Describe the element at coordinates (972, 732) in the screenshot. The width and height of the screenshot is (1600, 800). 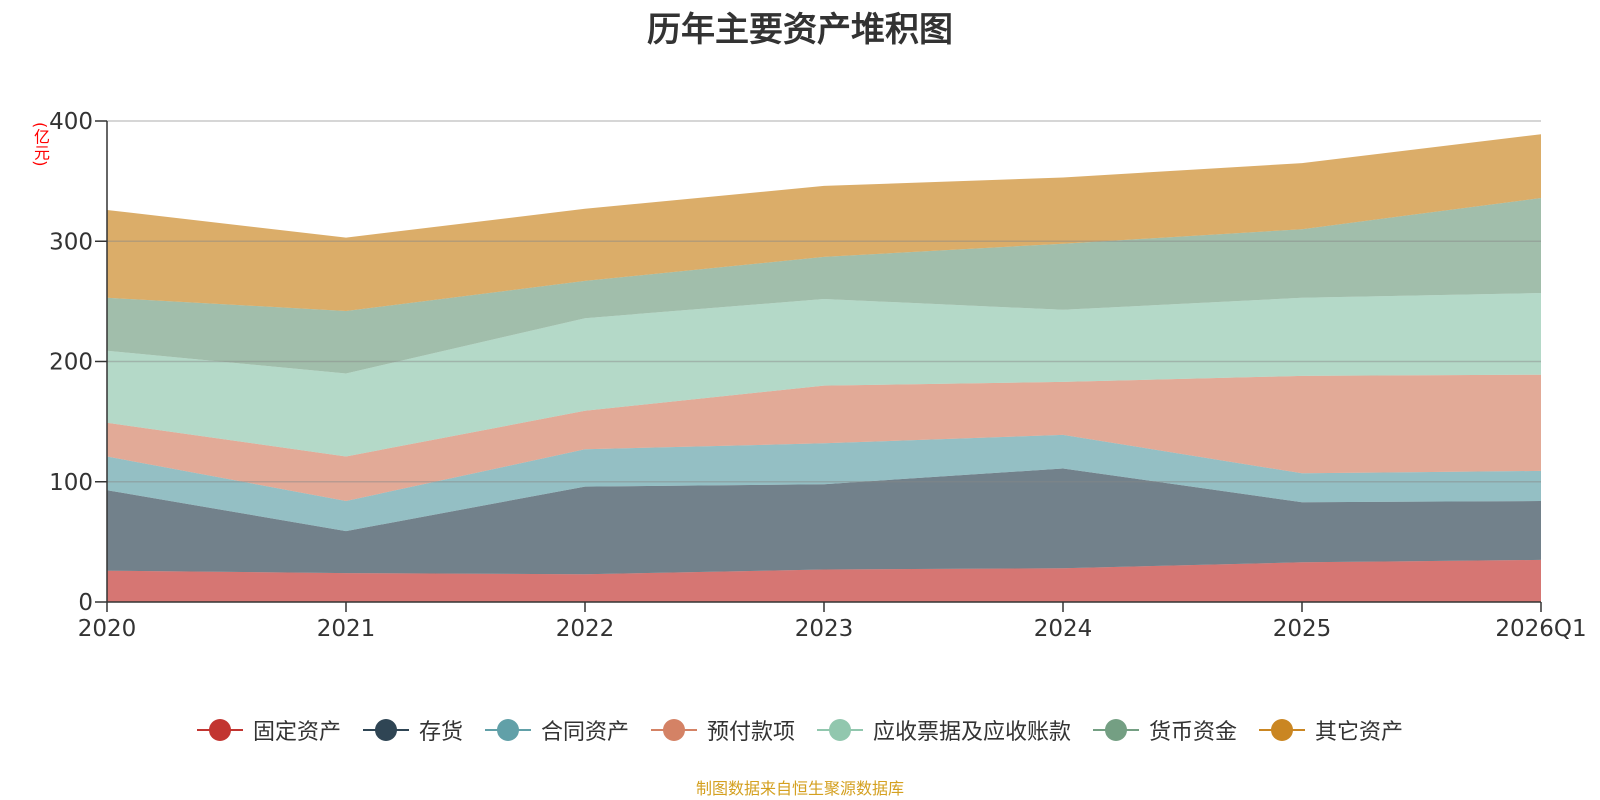
I see `legend-label: 应收票据及应收账款` at that location.